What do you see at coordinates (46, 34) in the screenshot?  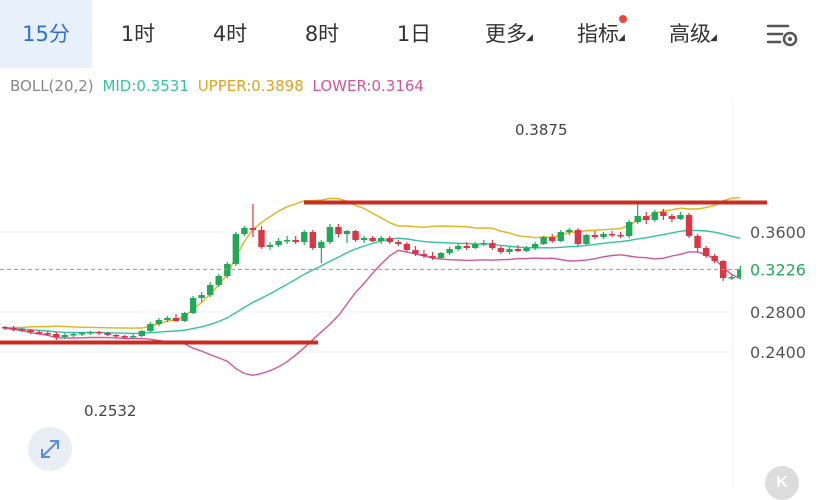 I see `tab-15min: 15分` at bounding box center [46, 34].